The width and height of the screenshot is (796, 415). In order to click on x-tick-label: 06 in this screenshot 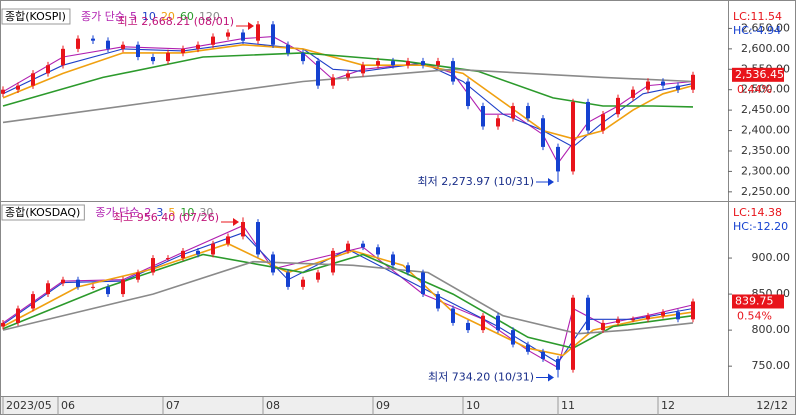, I will do `click(68, 405)`.